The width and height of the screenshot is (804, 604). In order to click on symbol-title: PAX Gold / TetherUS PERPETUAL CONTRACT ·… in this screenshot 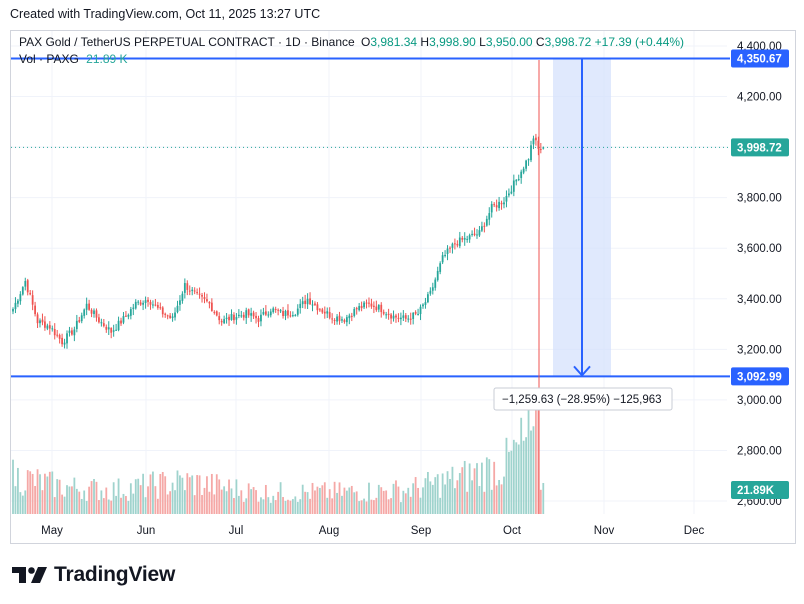, I will do `click(187, 42)`.